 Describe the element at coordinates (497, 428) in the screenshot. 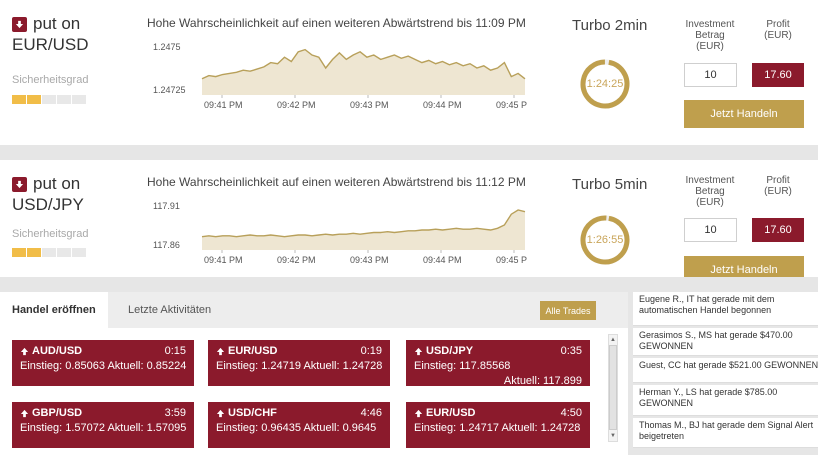

I see `trade-entry: Einstieg: 1.24717 Aktuell: 1.24728` at that location.